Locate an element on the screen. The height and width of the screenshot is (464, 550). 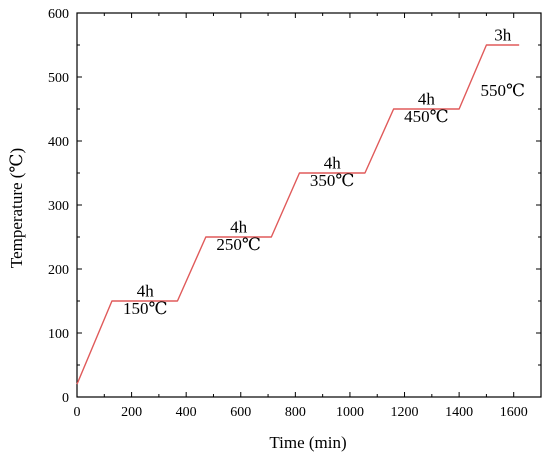
annotation-label: 350℃ is located at coordinates (332, 180).